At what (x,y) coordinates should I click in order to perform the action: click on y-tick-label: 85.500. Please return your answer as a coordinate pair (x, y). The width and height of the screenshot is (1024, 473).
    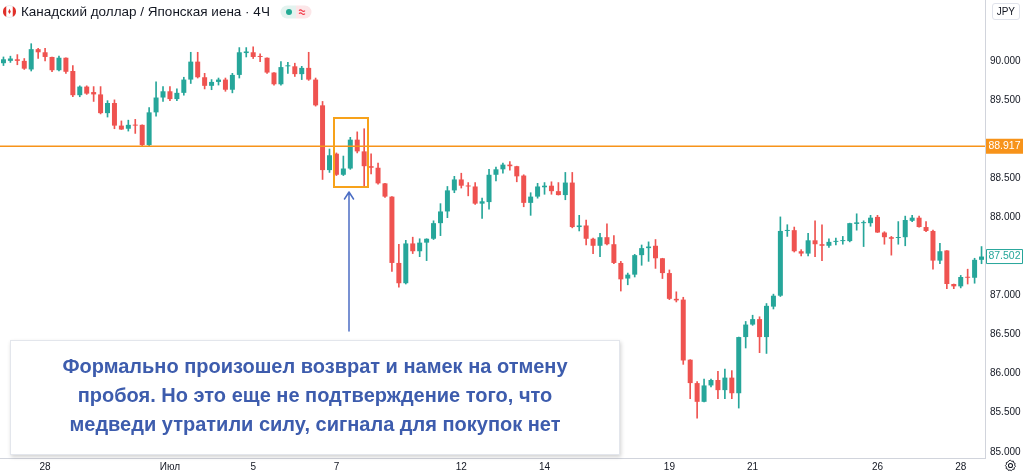
    Looking at the image, I should click on (1006, 412).